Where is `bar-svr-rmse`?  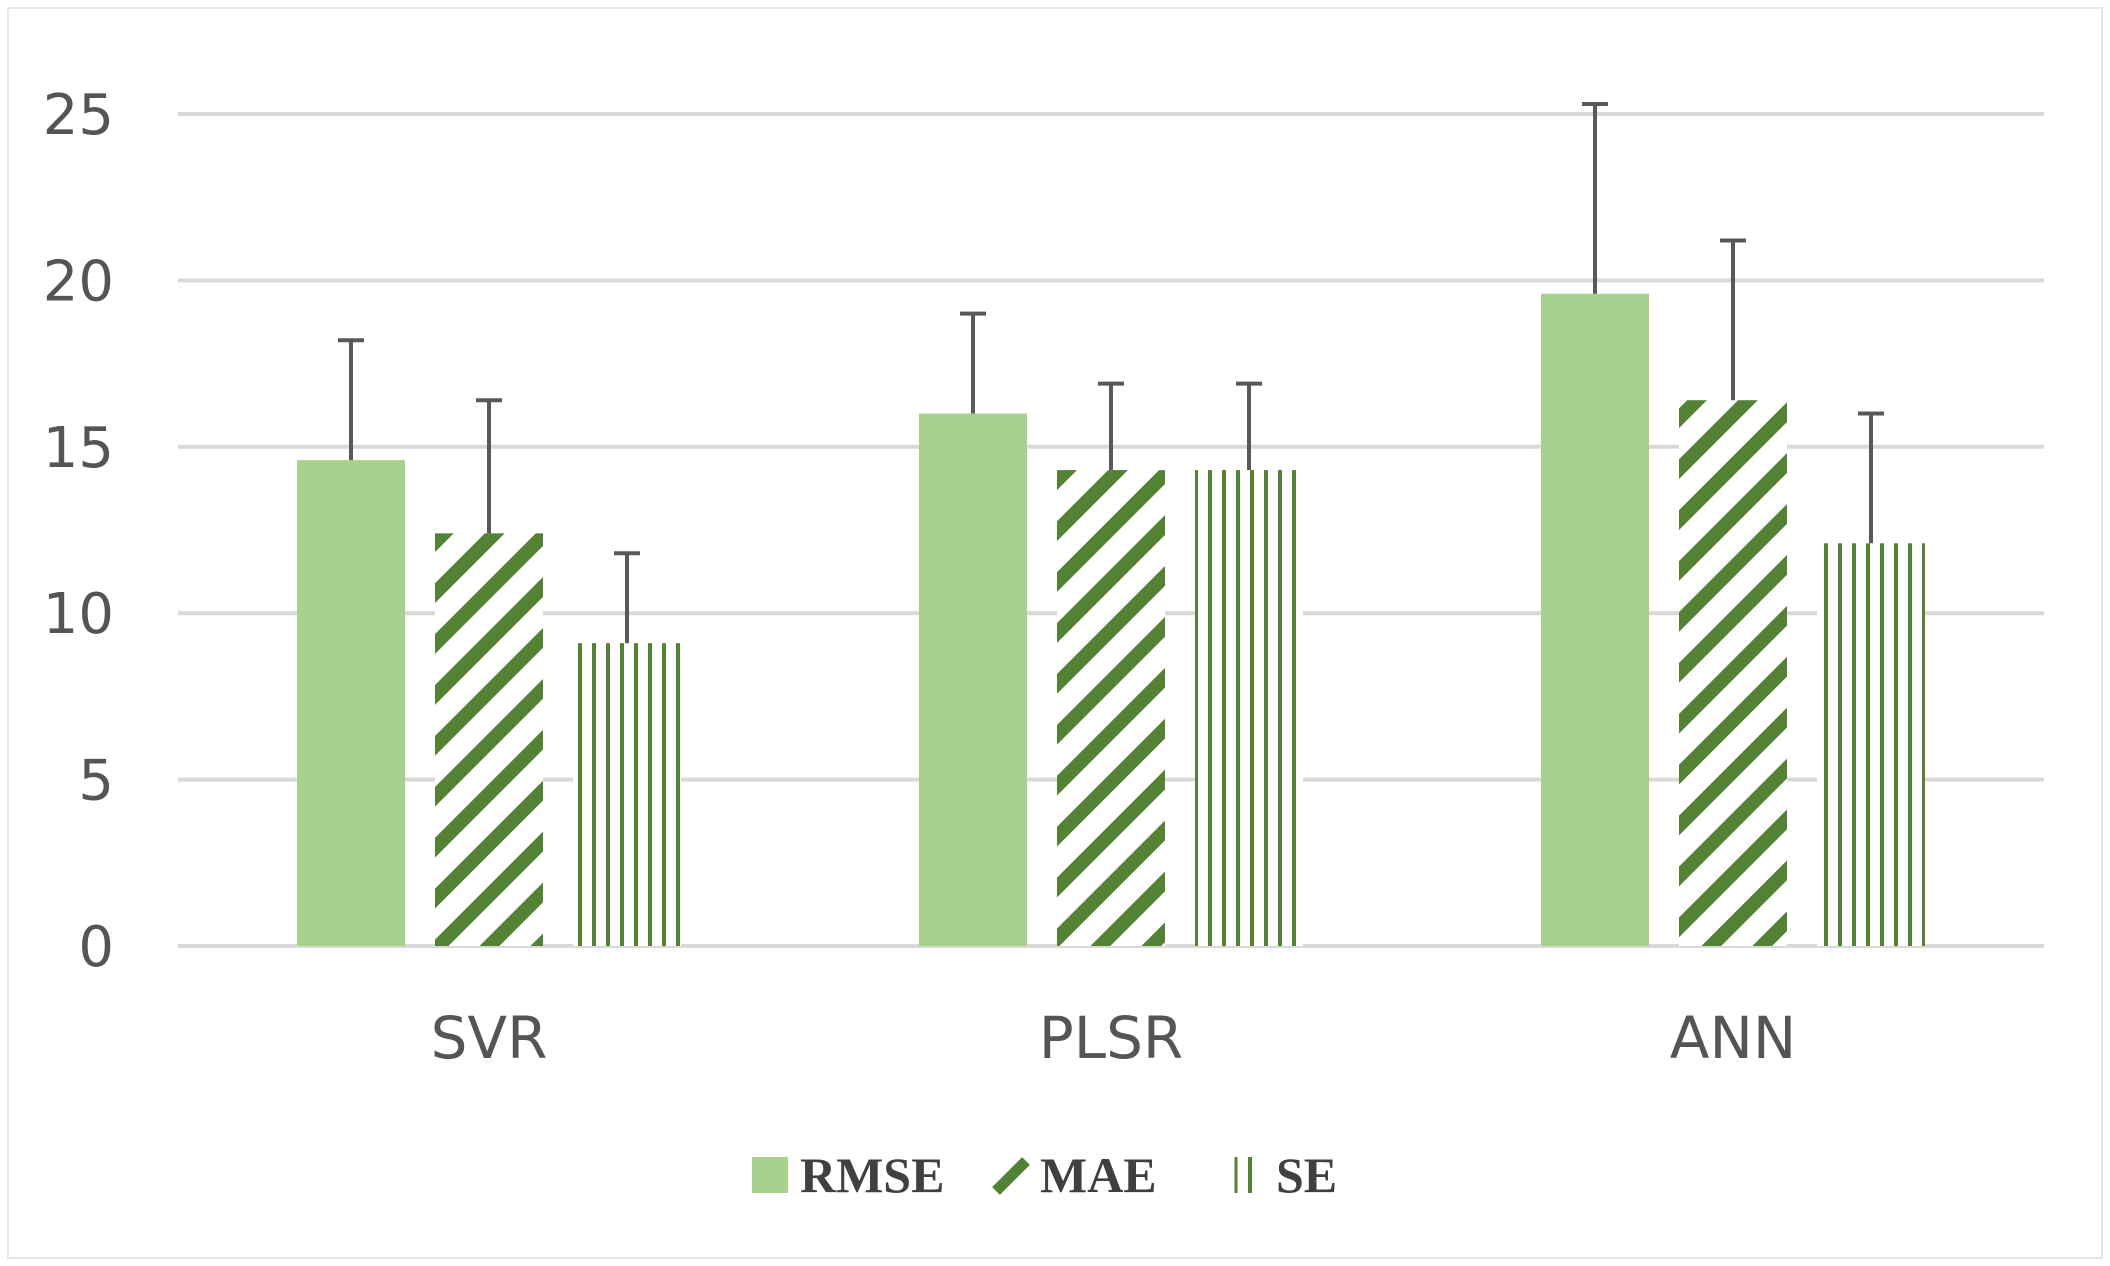
bar-svr-rmse is located at coordinates (351, 703).